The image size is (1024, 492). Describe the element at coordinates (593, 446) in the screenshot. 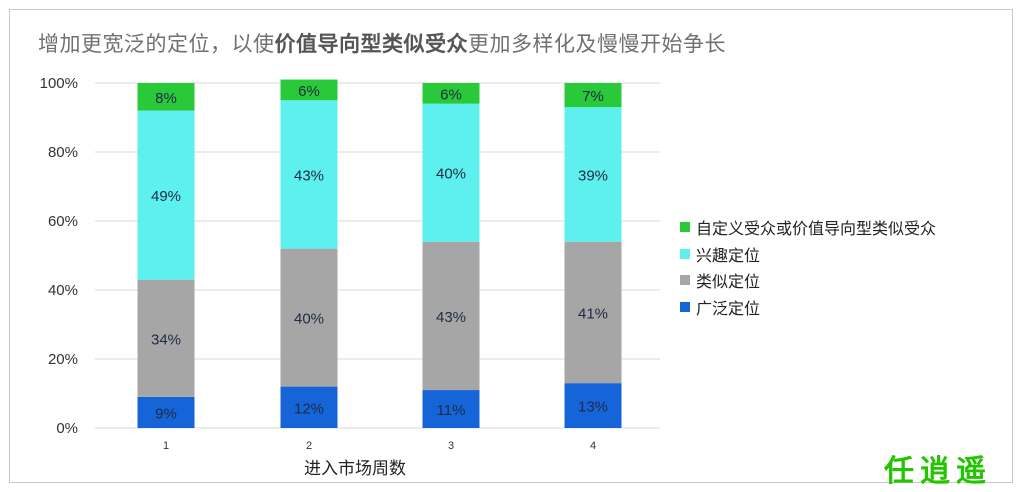

I see `x-tick-label: 4` at that location.